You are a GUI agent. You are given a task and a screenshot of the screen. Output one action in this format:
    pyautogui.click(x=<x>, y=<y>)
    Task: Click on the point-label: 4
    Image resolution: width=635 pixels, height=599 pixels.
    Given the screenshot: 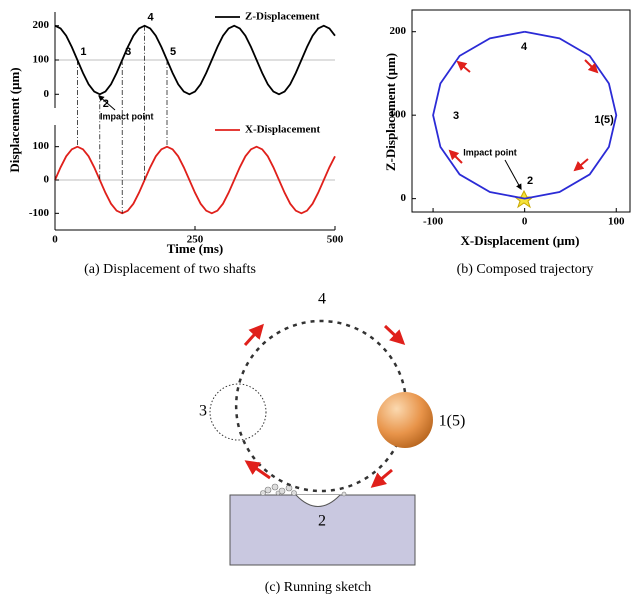 What is the action you would take?
    pyautogui.click(x=524, y=47)
    